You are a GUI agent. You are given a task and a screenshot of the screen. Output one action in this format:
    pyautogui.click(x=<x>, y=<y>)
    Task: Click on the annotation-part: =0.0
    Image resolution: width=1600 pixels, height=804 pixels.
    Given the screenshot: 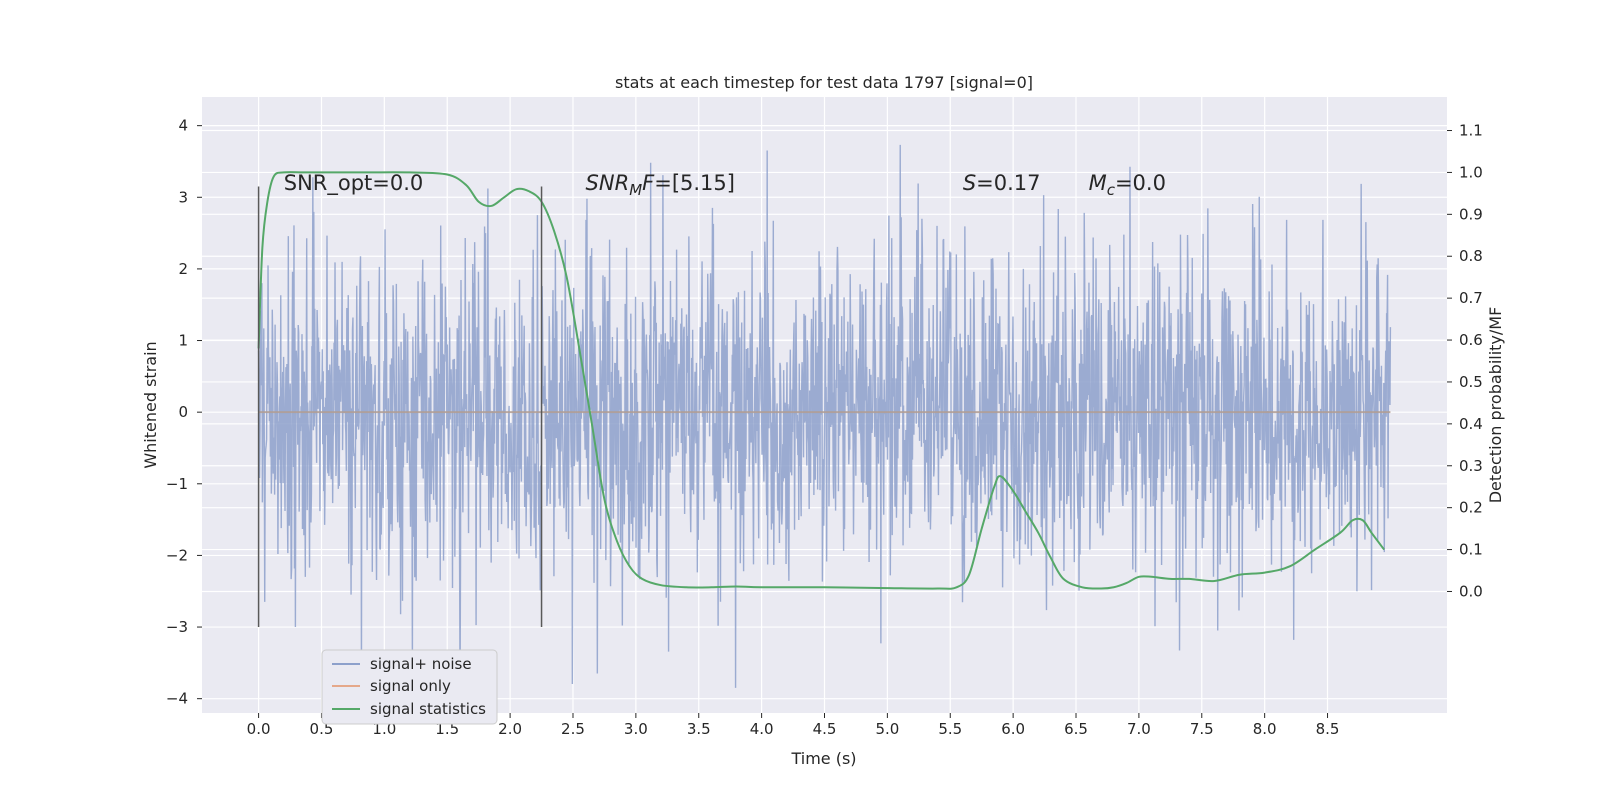 What is the action you would take?
    pyautogui.click(x=1140, y=183)
    